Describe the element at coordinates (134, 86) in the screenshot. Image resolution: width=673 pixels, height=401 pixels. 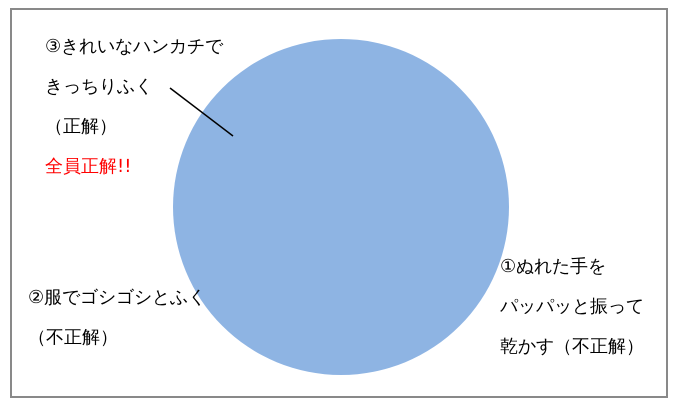
I see `slice-label: ③きれいなハンカチできっちりふく（正解）` at that location.